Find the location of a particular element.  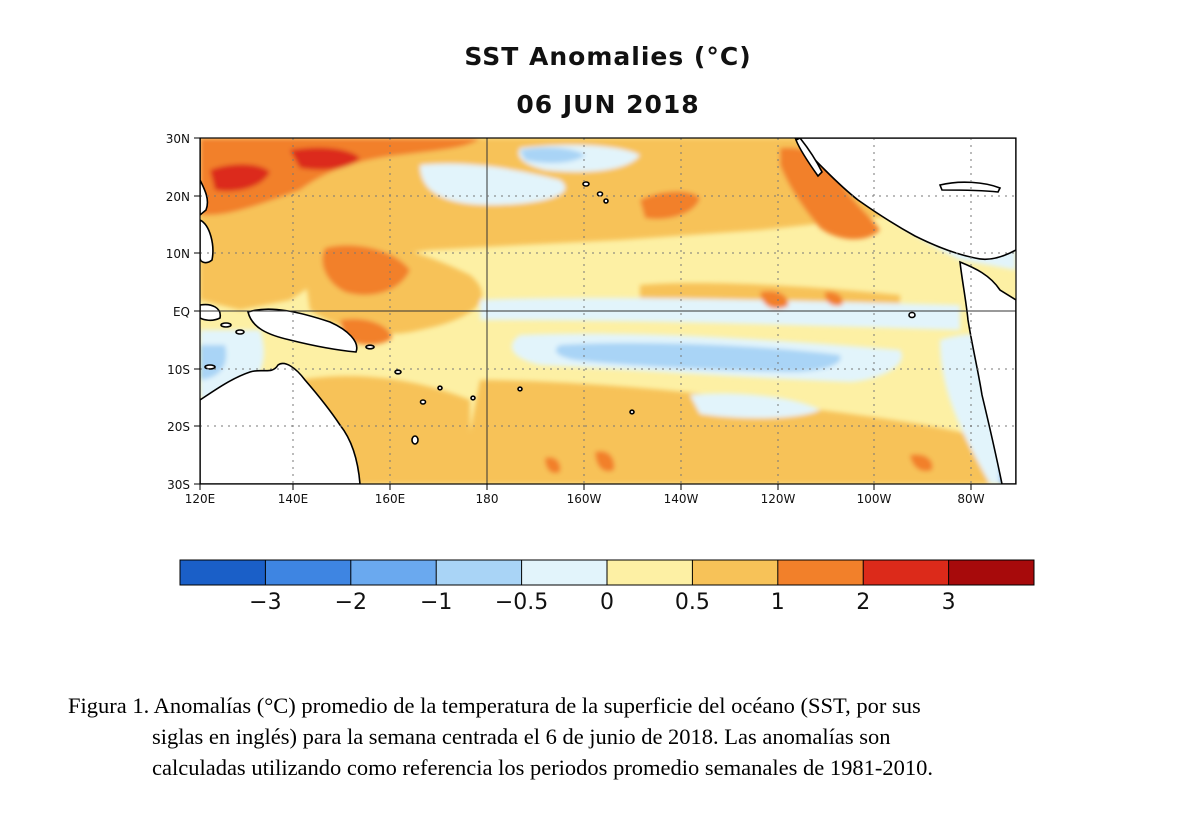

lon-label-160e: 160E is located at coordinates (390, 499).